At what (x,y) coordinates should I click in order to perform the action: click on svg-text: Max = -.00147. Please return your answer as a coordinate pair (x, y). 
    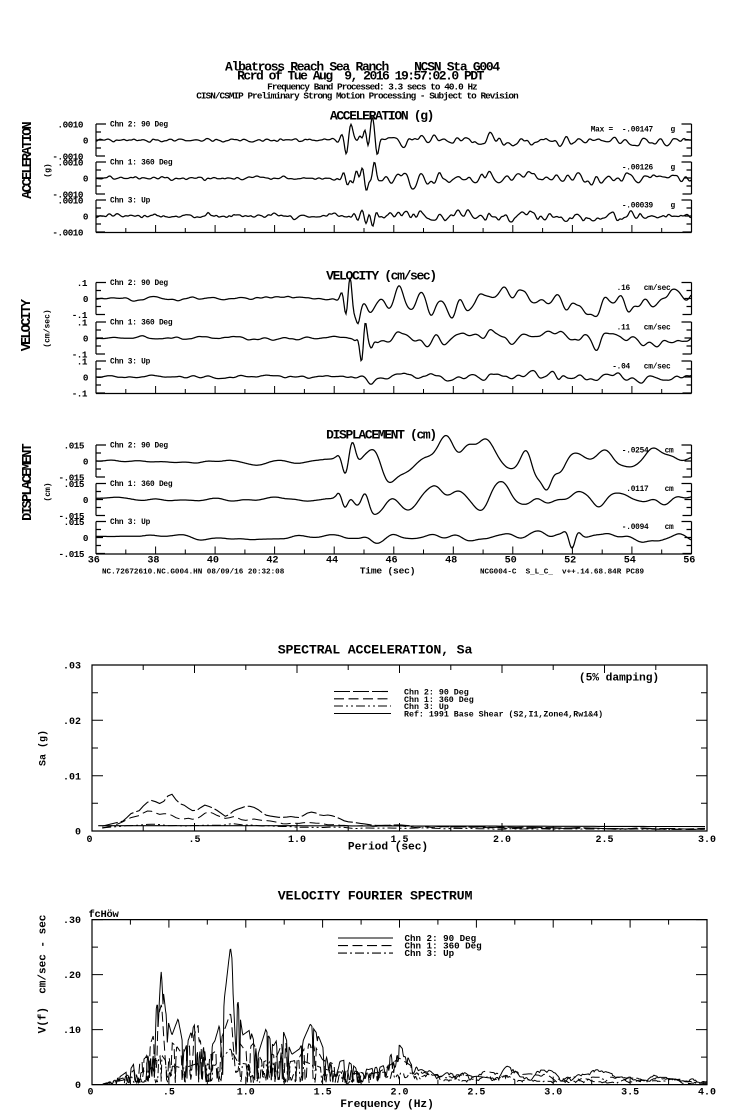
    Looking at the image, I should click on (622, 130).